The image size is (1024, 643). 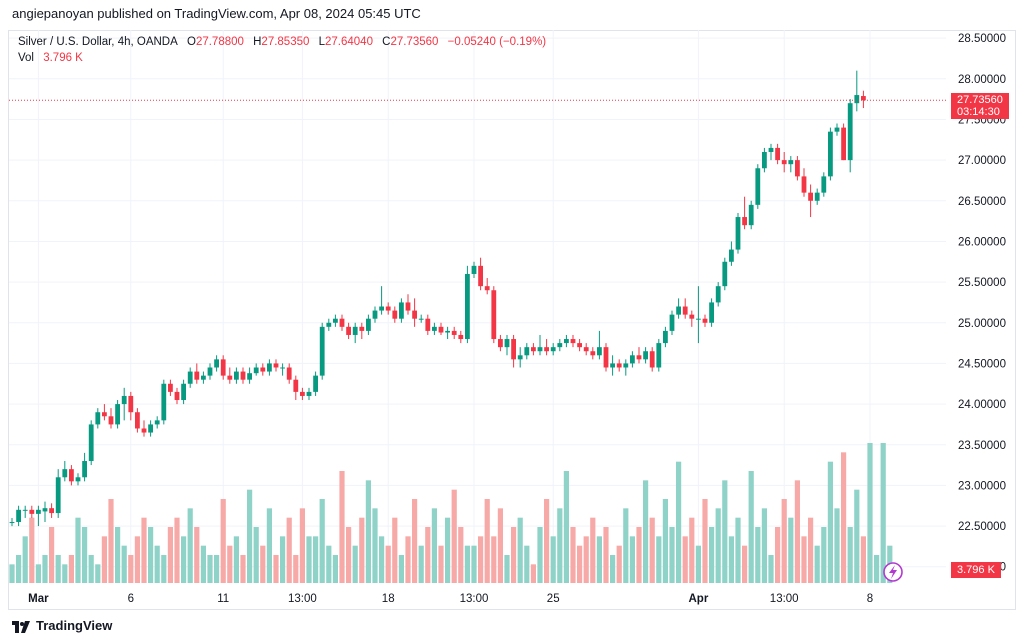 What do you see at coordinates (982, 283) in the screenshot?
I see `y-tick-label: 25.50000` at bounding box center [982, 283].